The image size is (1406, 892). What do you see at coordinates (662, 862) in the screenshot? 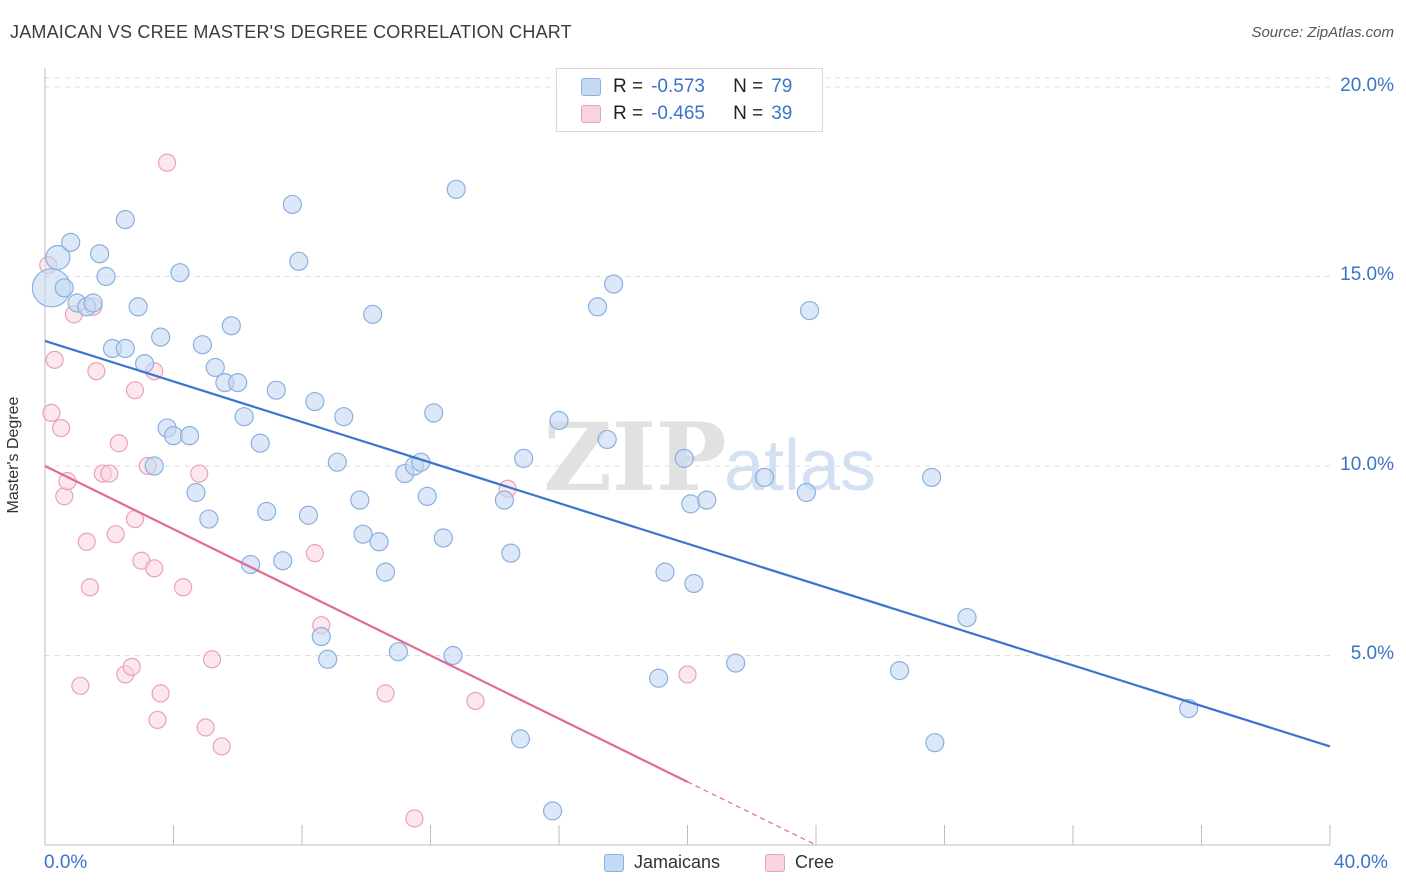
I see `legend-item-jamaicans: Jamaicans` at bounding box center [662, 862].